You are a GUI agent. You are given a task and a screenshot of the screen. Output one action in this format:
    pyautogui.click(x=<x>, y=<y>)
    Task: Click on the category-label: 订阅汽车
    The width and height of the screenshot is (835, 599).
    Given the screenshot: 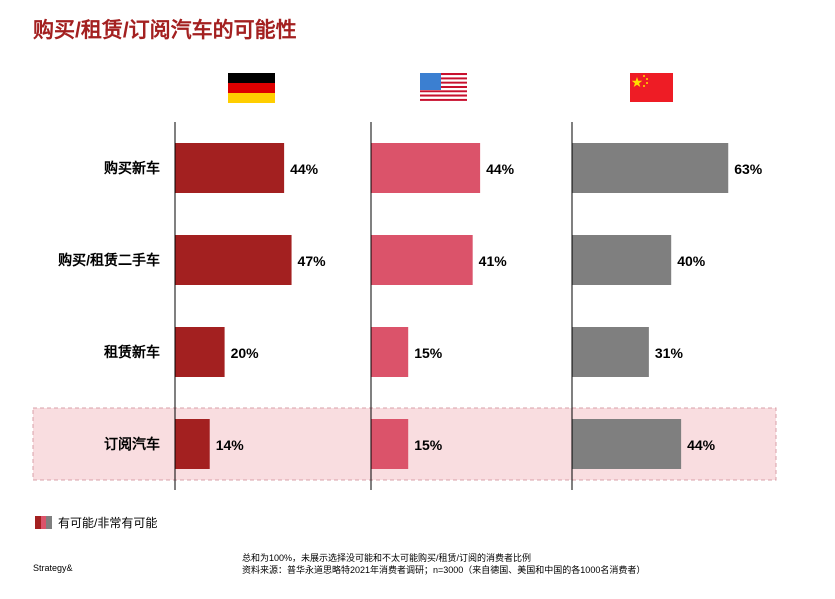 What is the action you would take?
    pyautogui.click(x=132, y=444)
    